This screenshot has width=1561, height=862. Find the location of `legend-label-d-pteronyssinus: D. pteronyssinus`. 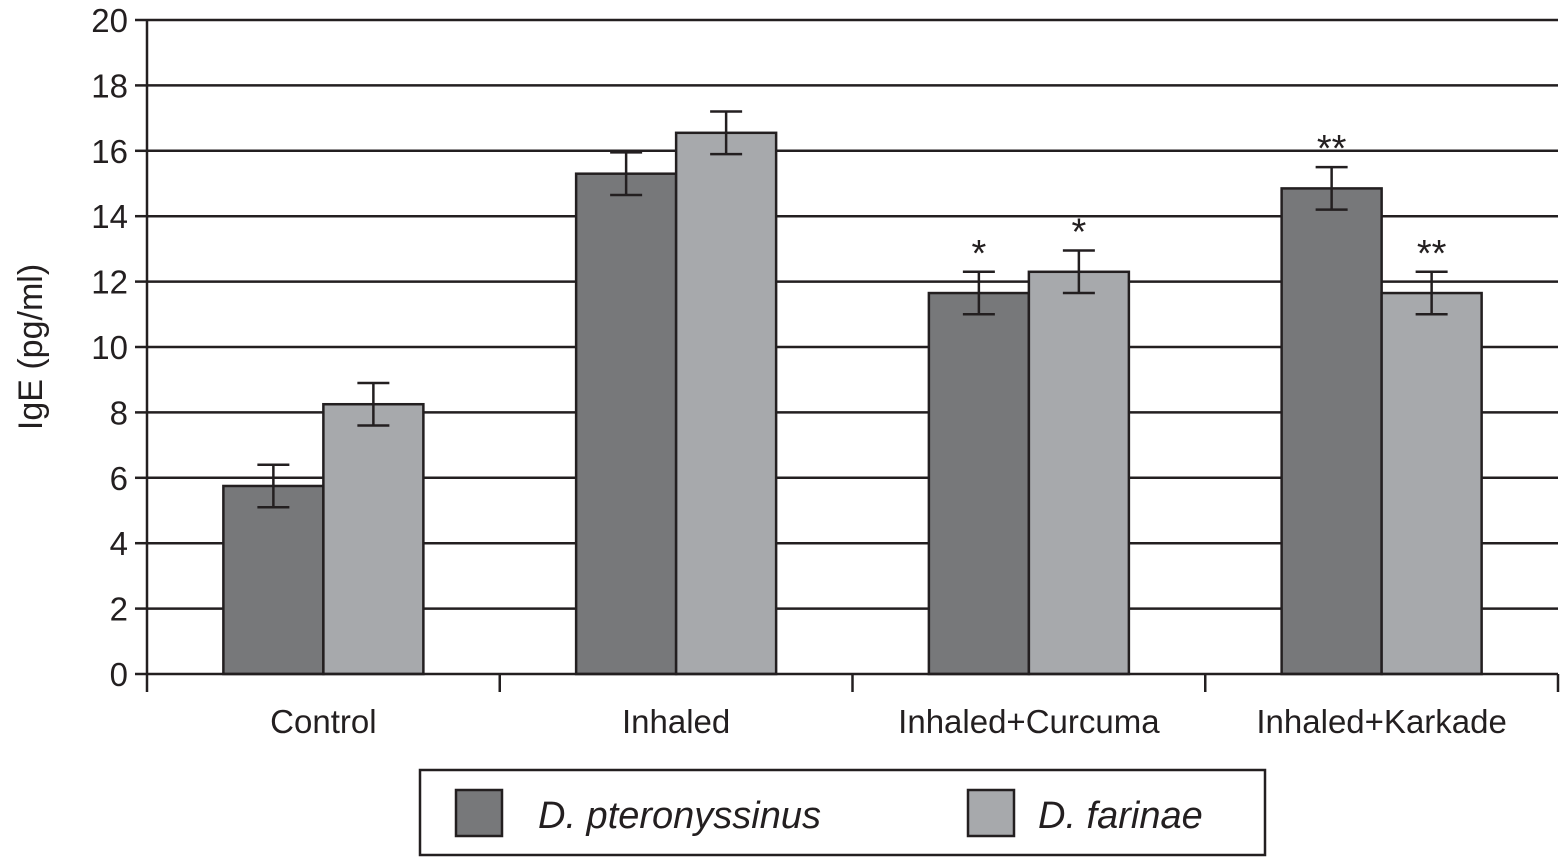

legend-label-d-pteronyssinus: D. pteronyssinus is located at coordinates (679, 816).